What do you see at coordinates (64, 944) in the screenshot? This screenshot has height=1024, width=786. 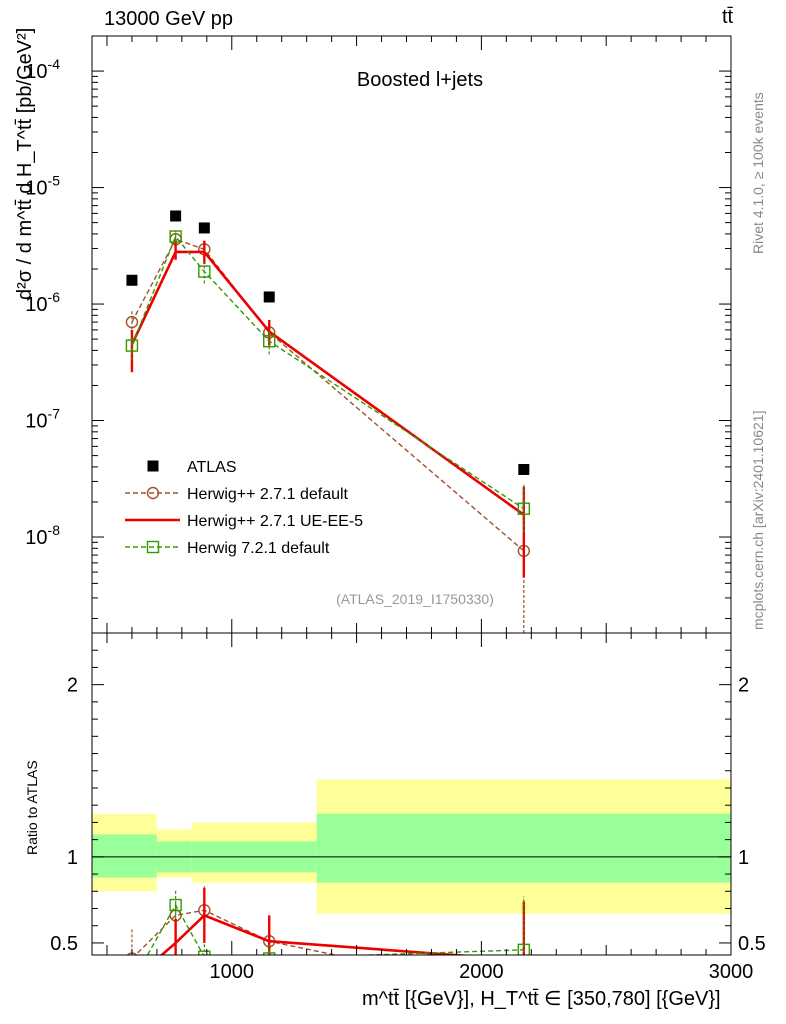 I see `ratio-y-tick-label-left: 0.5` at bounding box center [64, 944].